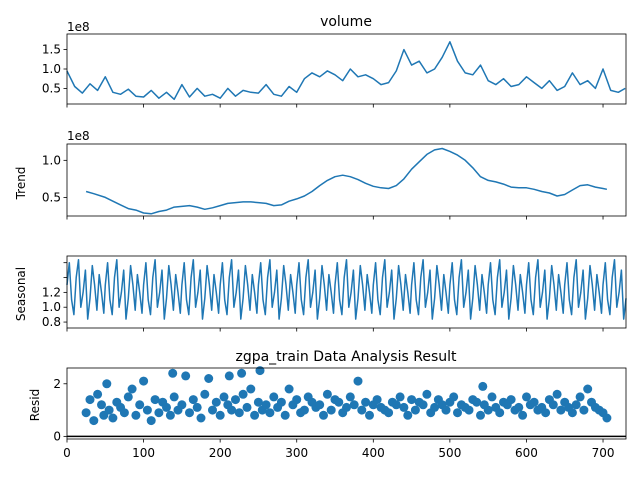 This screenshot has width=640, height=480. I want to click on x-tick-label: 400, so click(373, 453).